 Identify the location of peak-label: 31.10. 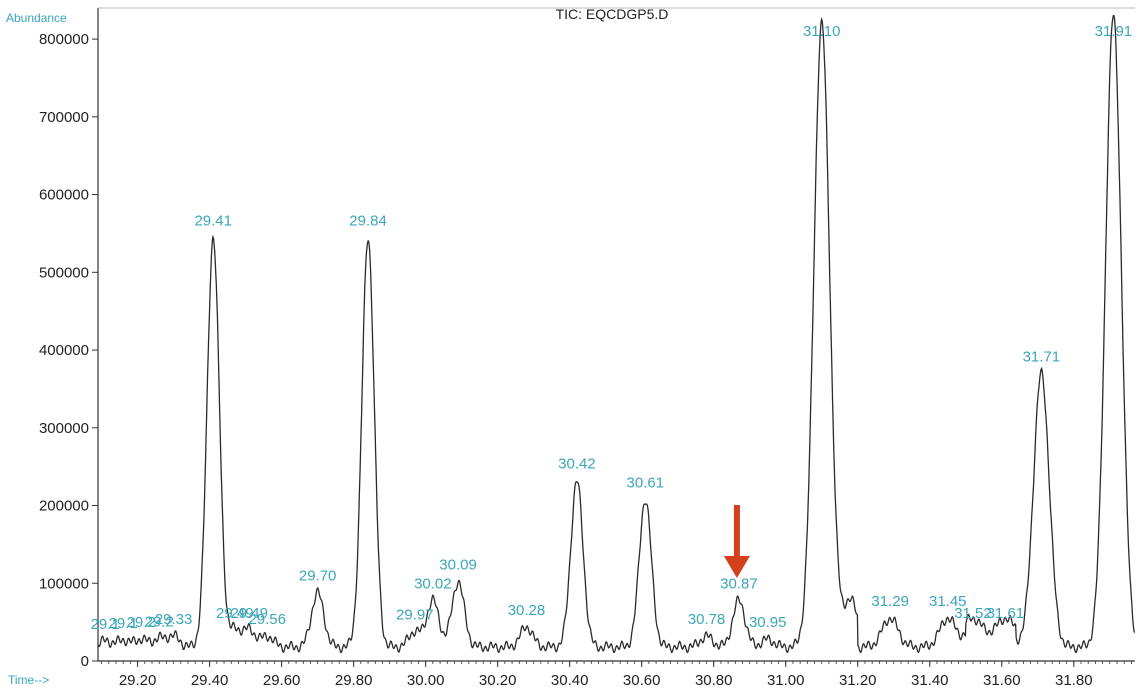
(822, 31).